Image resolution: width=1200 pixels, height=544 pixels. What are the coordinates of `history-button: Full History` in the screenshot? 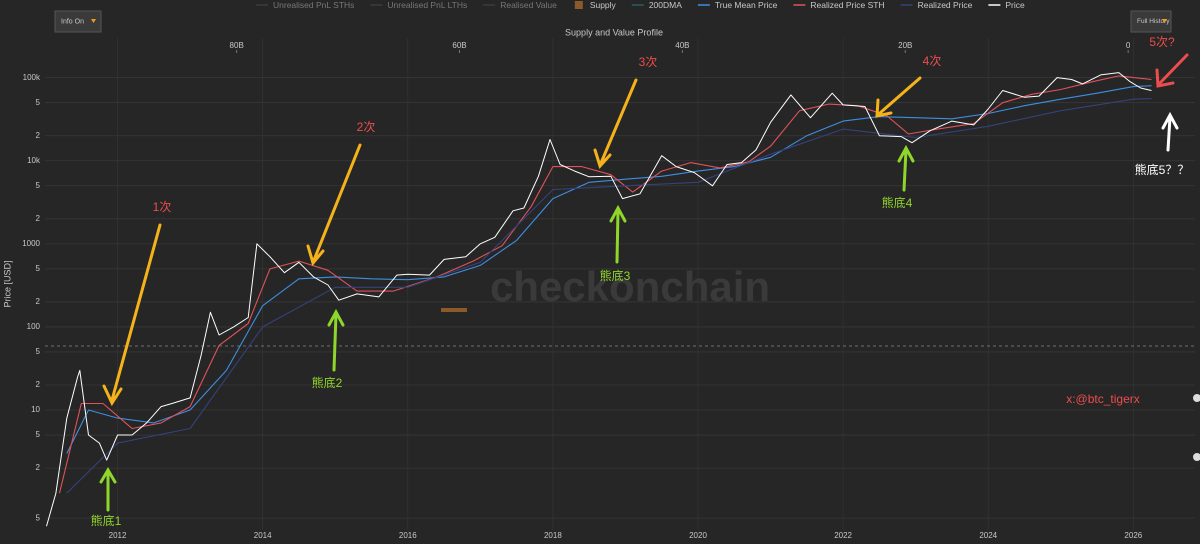 It's located at (1151, 21).